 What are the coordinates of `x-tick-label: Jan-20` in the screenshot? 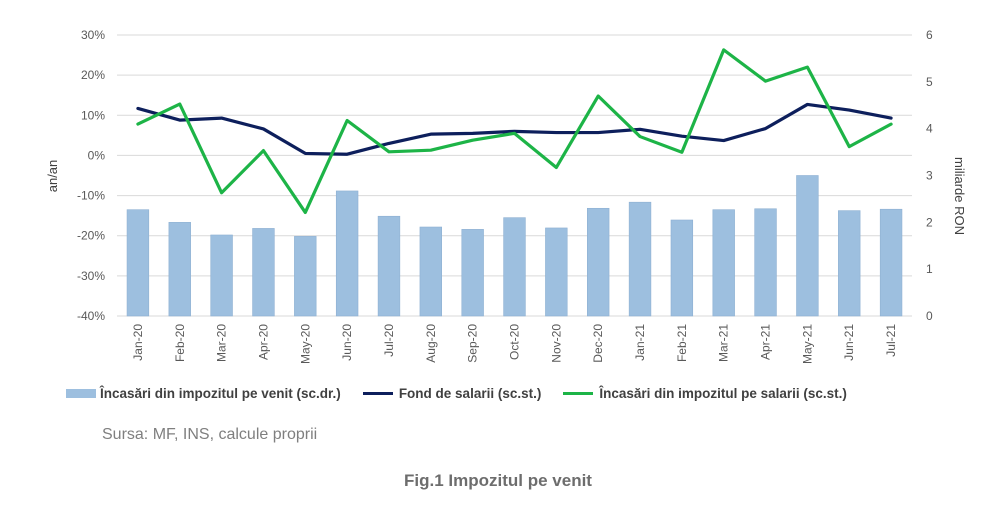 It's located at (138, 342).